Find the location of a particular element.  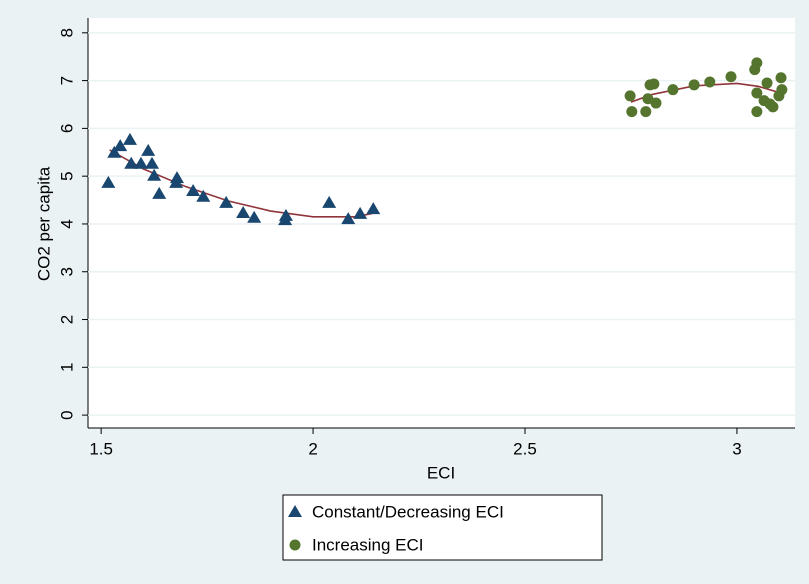

legend-label: Constant/Decreasing ECI is located at coordinates (408, 511).